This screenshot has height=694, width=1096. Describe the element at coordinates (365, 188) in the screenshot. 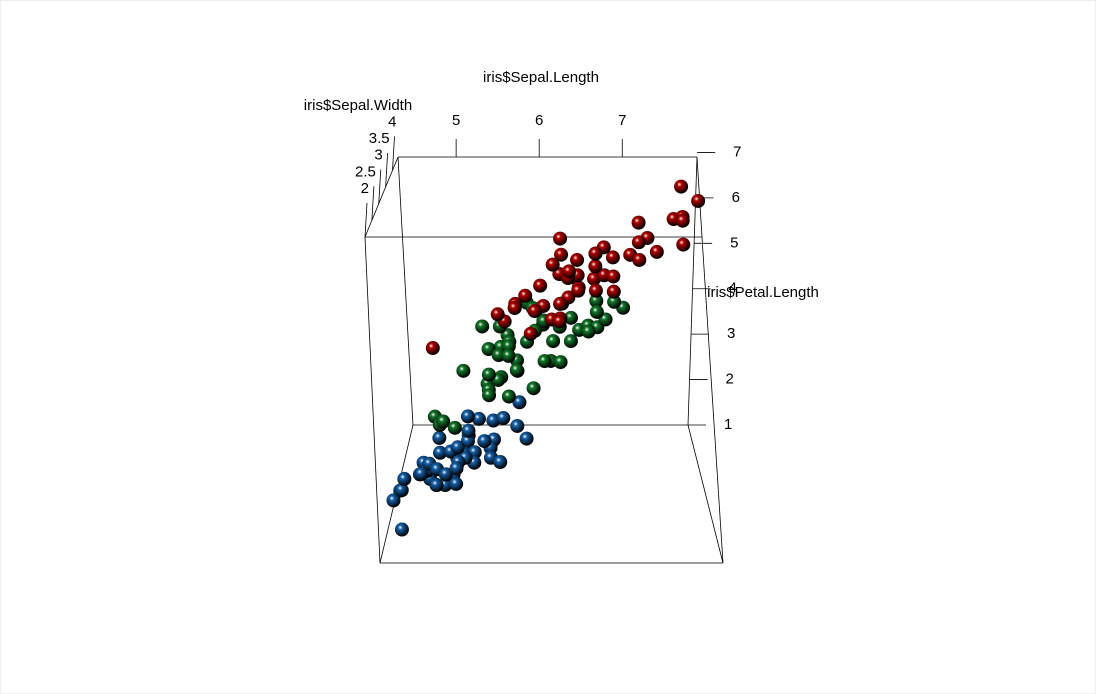

I see `y-tick-label: 2` at that location.